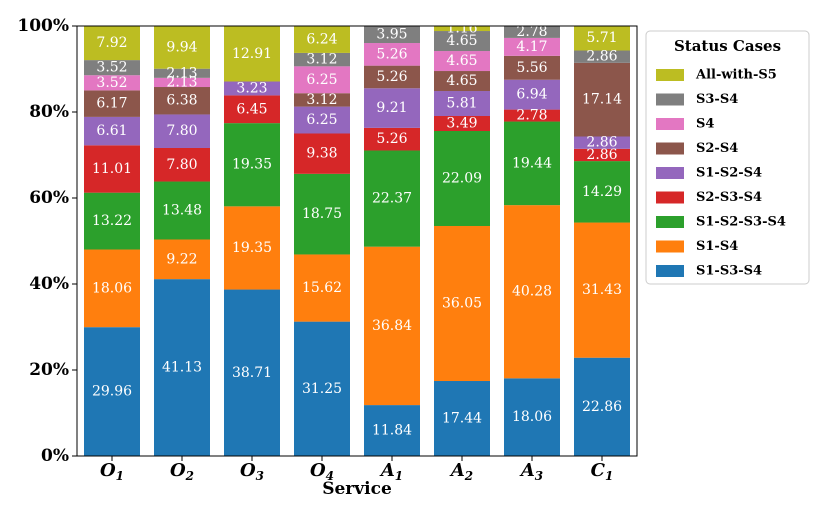  Describe the element at coordinates (717, 99) in the screenshot. I see `legend-entry: S3-S4` at that location.